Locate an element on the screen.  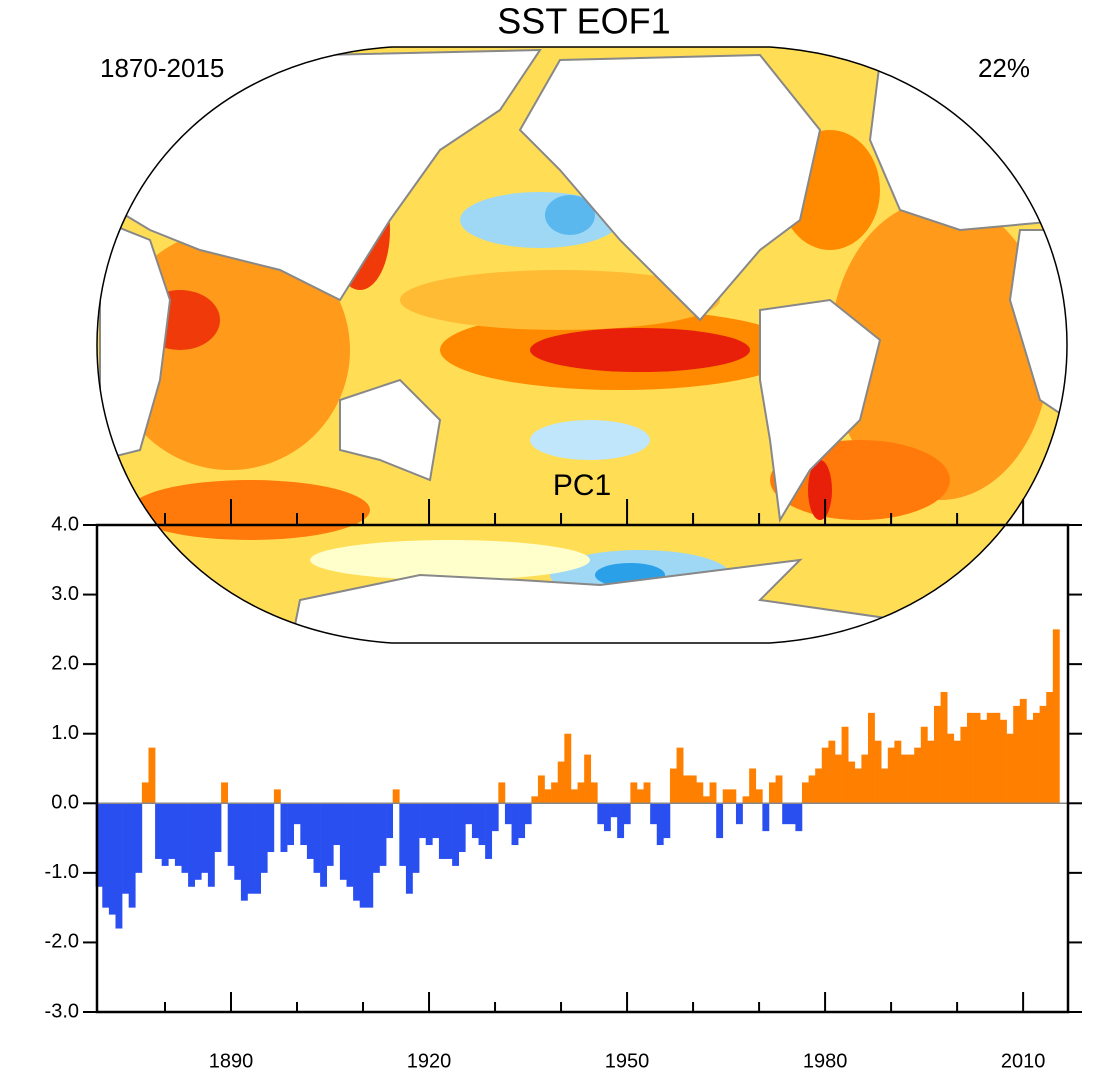
y-tick-label: -2.0 is located at coordinates (62, 942).